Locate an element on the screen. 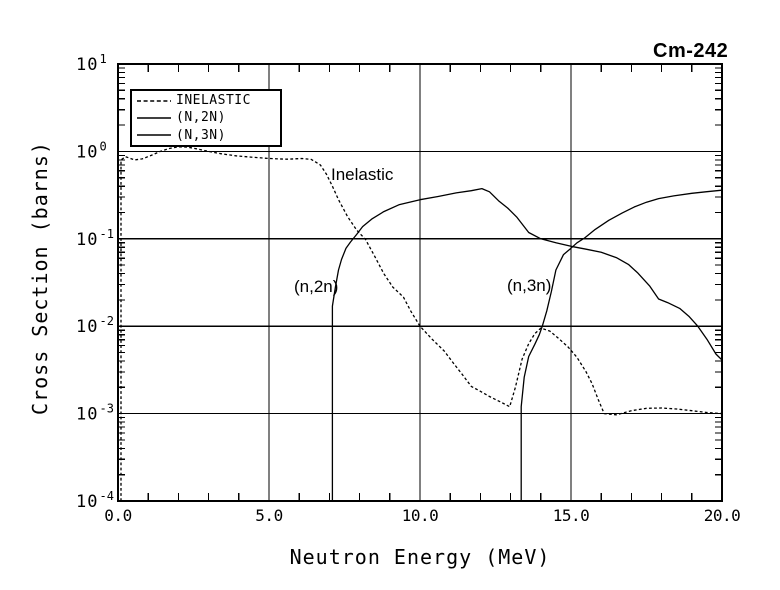  x-tick-label-15.0: 15.0 is located at coordinates (571, 515).